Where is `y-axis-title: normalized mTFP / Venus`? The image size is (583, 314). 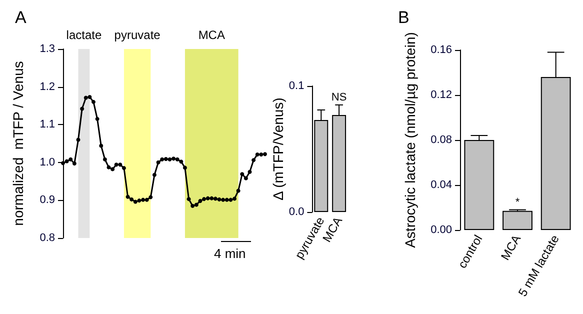 y-axis-title: normalized mTFP / Venus is located at coordinates (18, 143).